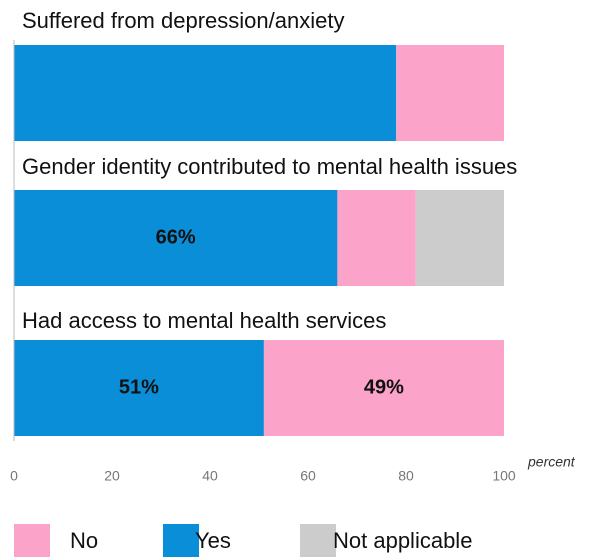 Image resolution: width=589 pixels, height=557 pixels. Describe the element at coordinates (308, 476) in the screenshot. I see `x-tick-label: 60` at that location.